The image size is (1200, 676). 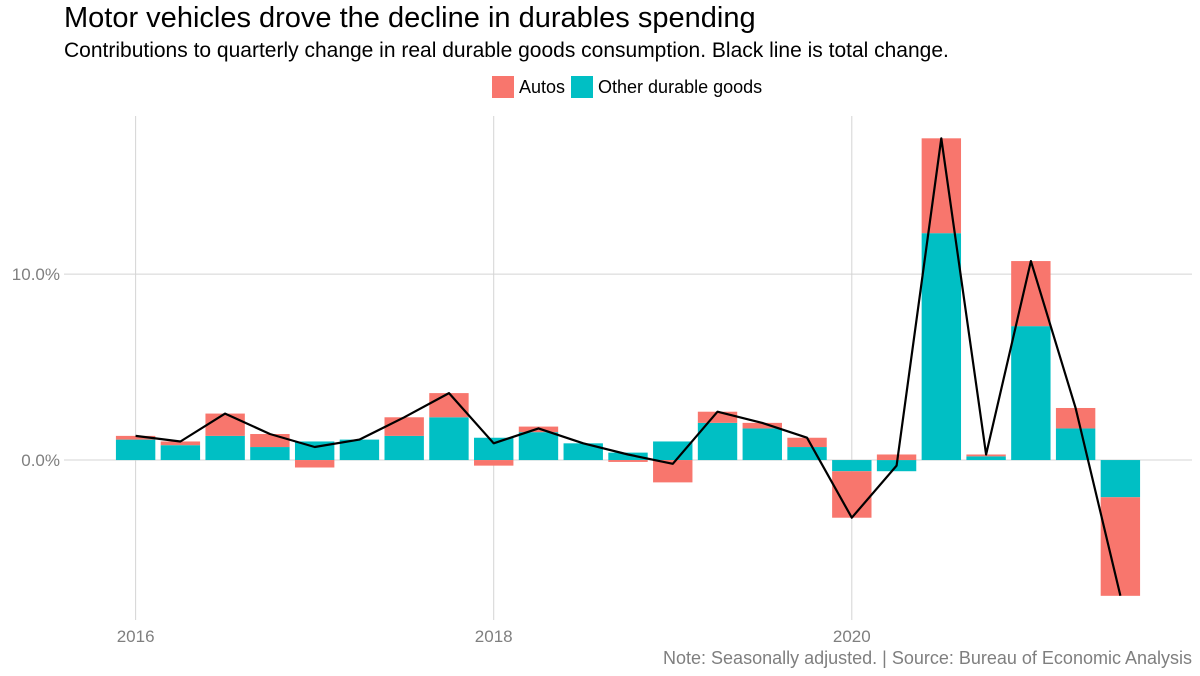 What do you see at coordinates (680, 86) in the screenshot?
I see `legend-label-other-durable-goods: Other durable goods` at bounding box center [680, 86].